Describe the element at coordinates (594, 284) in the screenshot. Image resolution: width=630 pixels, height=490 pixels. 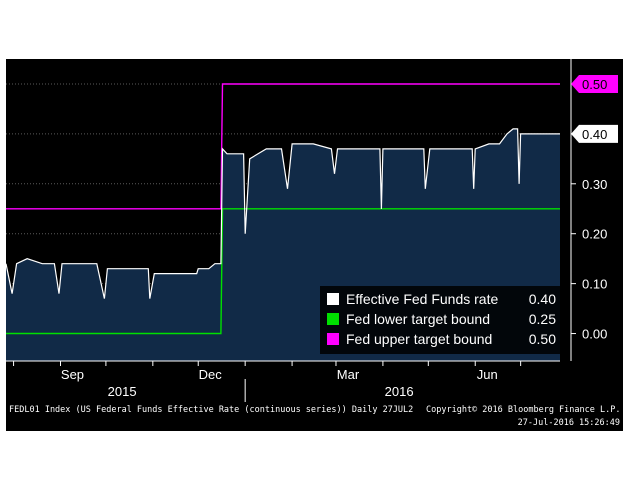
I see `y-tick-label-1: 0.10` at that location.